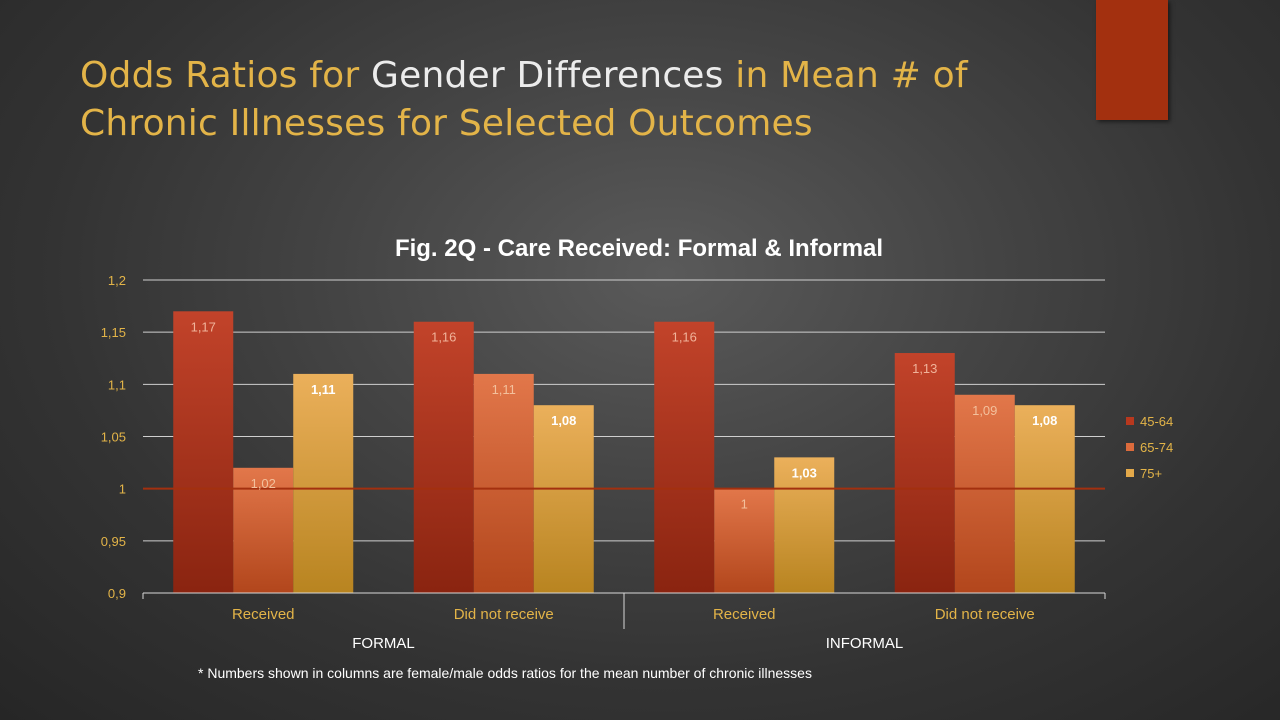 The image size is (1280, 720). What do you see at coordinates (122, 489) in the screenshot?
I see `y-tick-label: 1` at bounding box center [122, 489].